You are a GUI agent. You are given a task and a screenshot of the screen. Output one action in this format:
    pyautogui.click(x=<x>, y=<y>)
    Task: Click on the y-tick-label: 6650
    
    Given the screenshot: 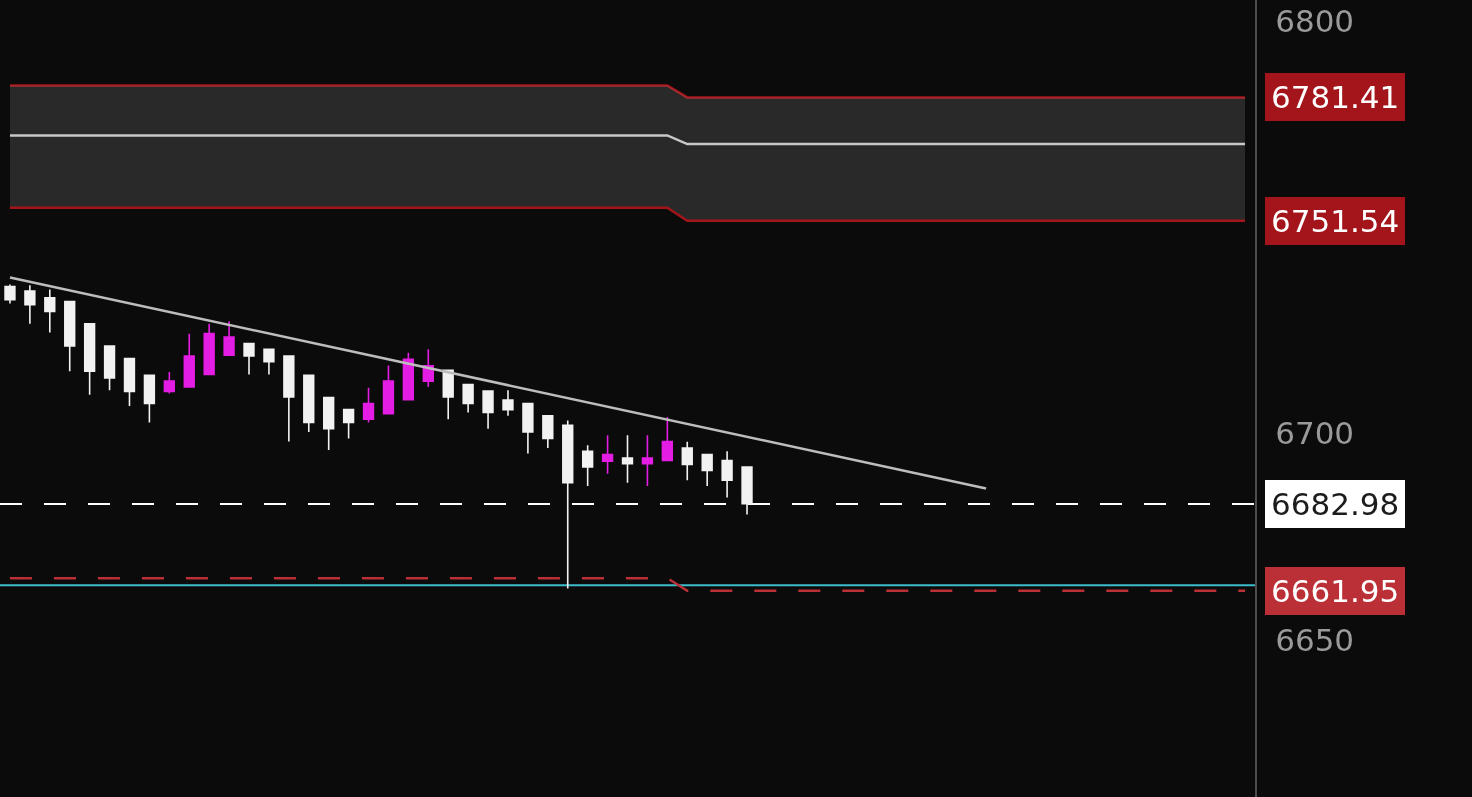 What is the action you would take?
    pyautogui.click(x=1315, y=639)
    